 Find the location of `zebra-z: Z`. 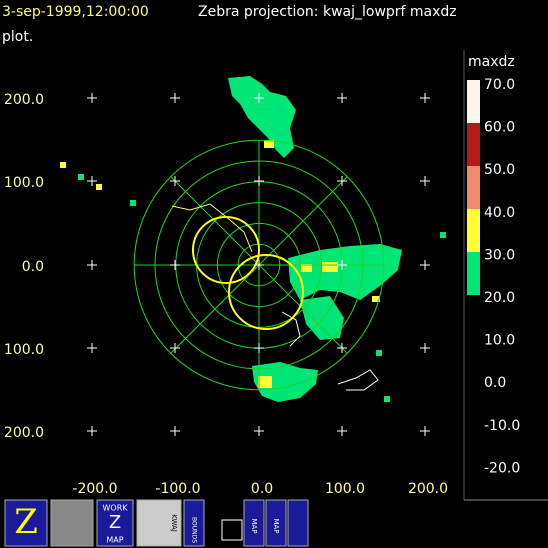

zebra-z: Z is located at coordinates (26, 522).